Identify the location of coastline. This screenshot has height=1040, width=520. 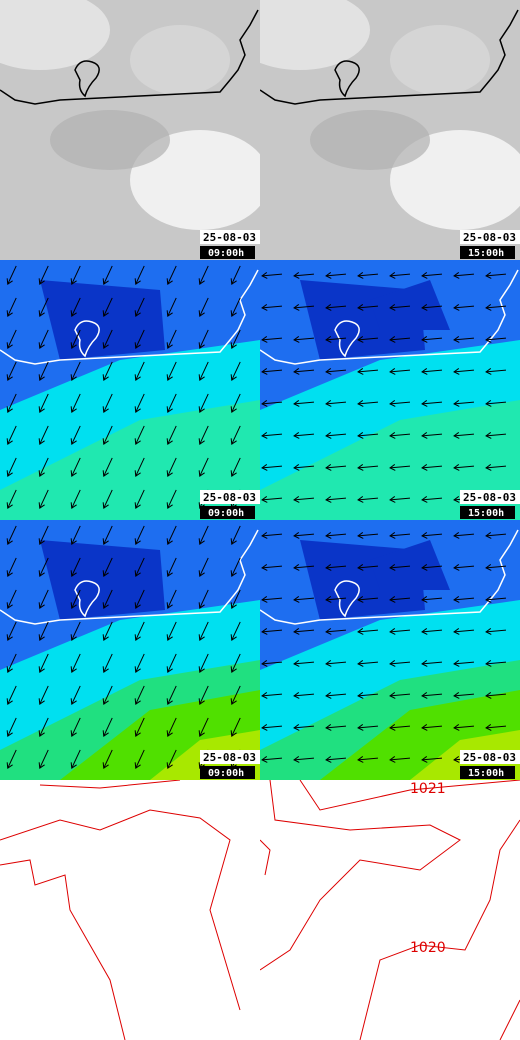
(129, 317).